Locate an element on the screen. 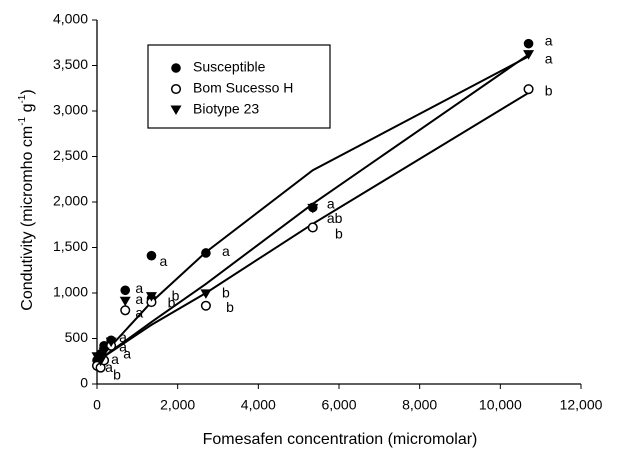 This screenshot has width=631, height=452. y-tick-label: 1,000 is located at coordinates (70, 292).